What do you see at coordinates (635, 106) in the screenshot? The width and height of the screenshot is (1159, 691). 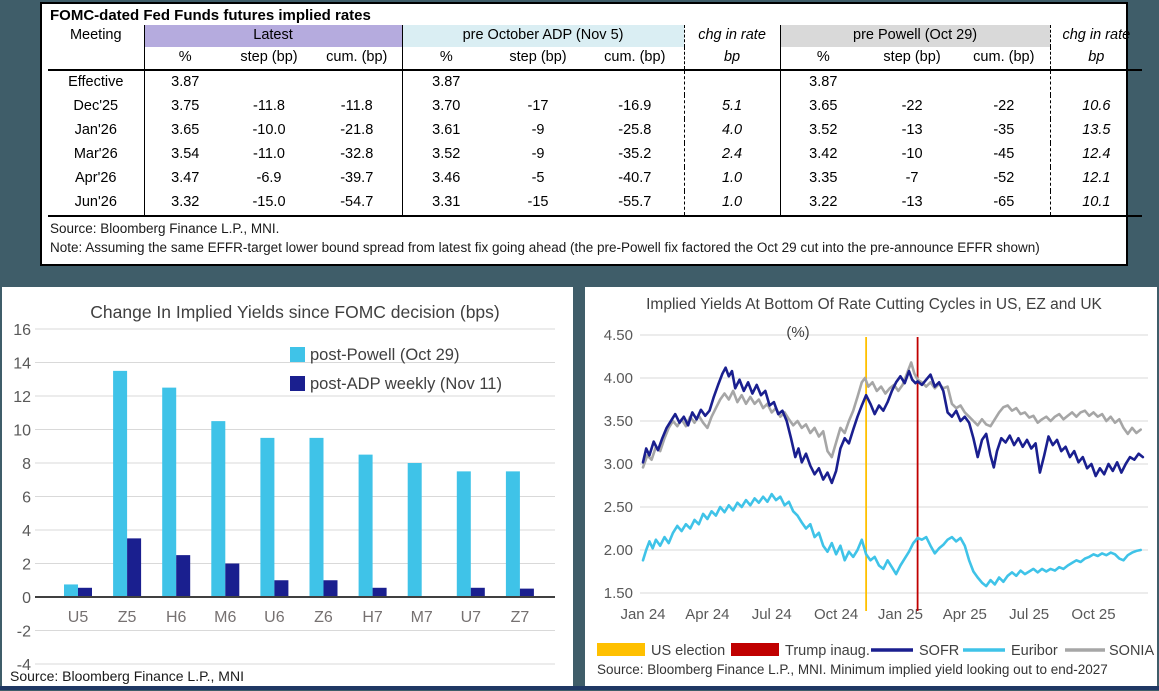 I see `table-cell: -16.9` at bounding box center [635, 106].